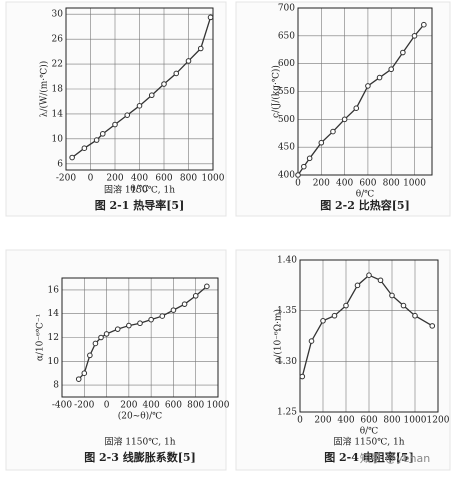 Image resolution: width=456 pixels, height=479 pixels. Describe the element at coordinates (286, 9) in the screenshot. I see `y-tick-label: 700` at that location.